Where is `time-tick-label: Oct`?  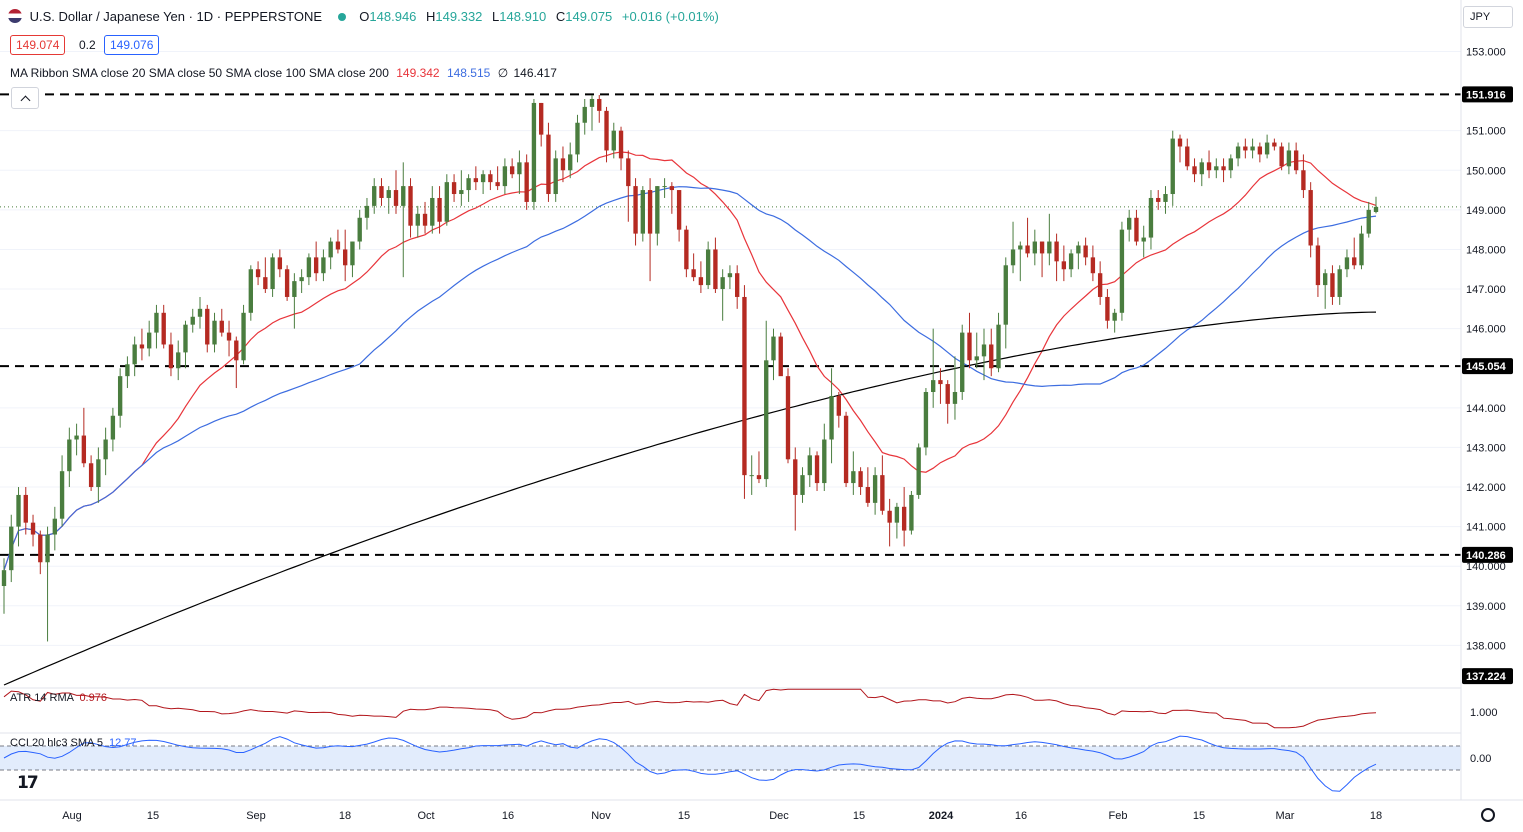
time-tick-label: Oct is located at coordinates (425, 816).